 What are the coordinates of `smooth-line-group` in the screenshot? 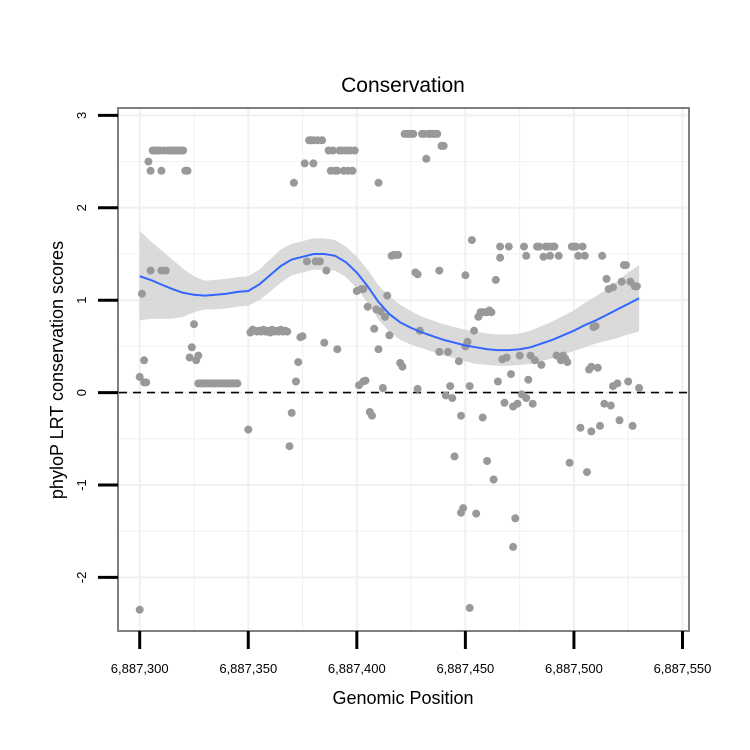 It's located at (389, 302).